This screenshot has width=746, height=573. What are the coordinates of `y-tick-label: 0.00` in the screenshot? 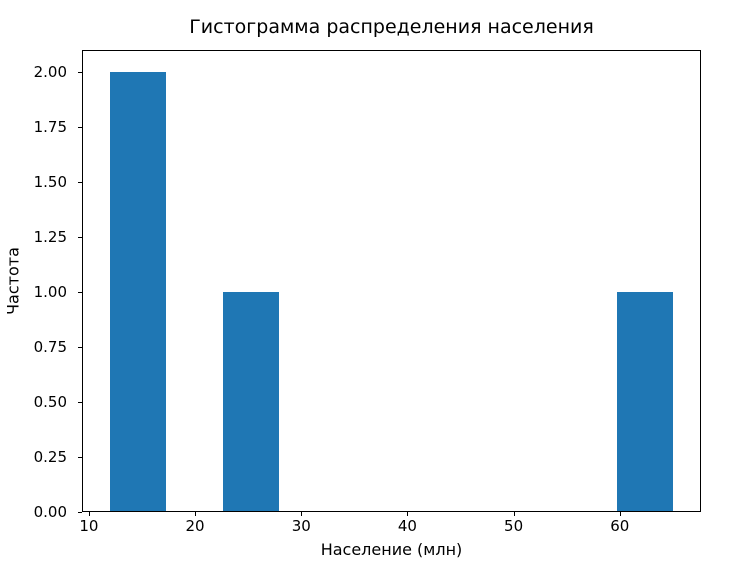 It's located at (50, 511).